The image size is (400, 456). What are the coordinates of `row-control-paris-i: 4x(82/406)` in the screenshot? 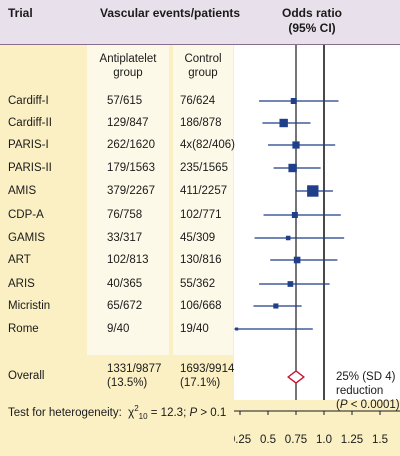 It's located at (207, 145).